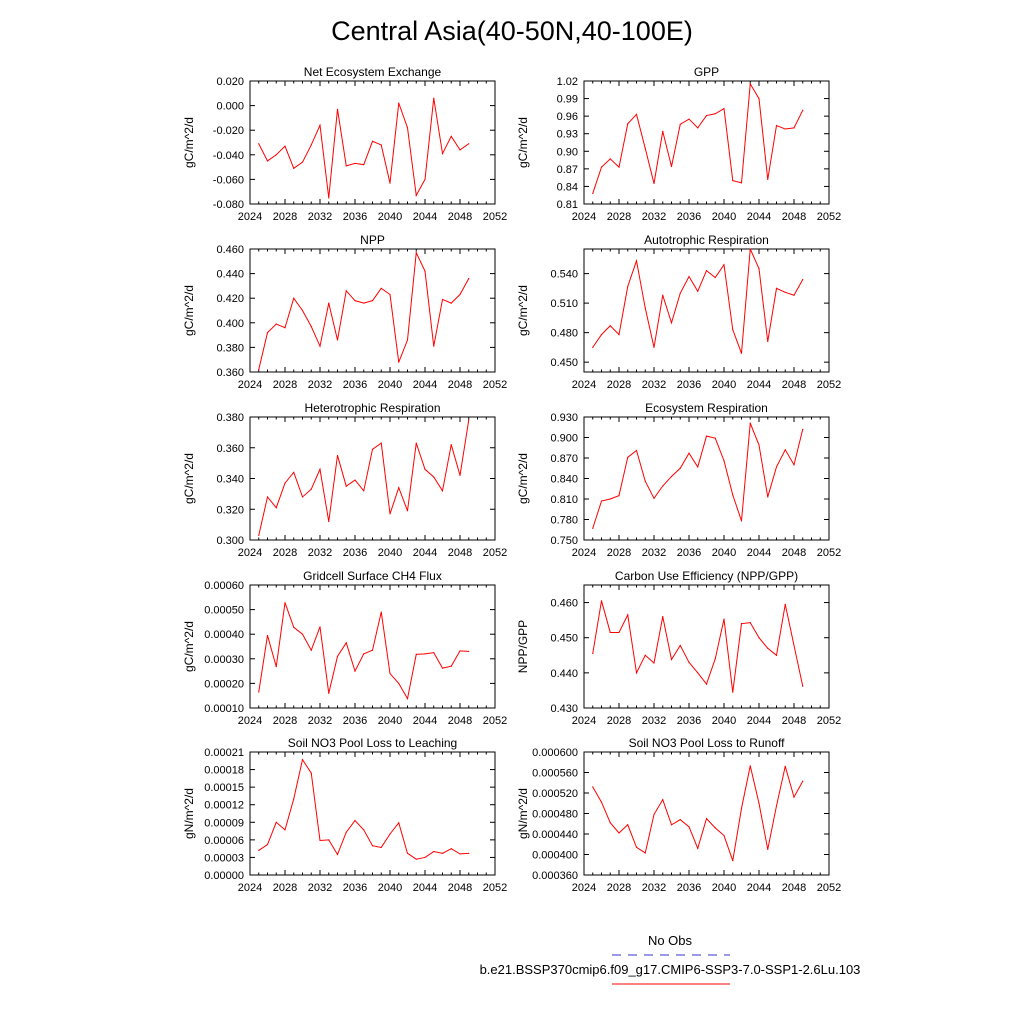  Describe the element at coordinates (230, 418) in the screenshot. I see `y-tick-label: 0.380` at that location.